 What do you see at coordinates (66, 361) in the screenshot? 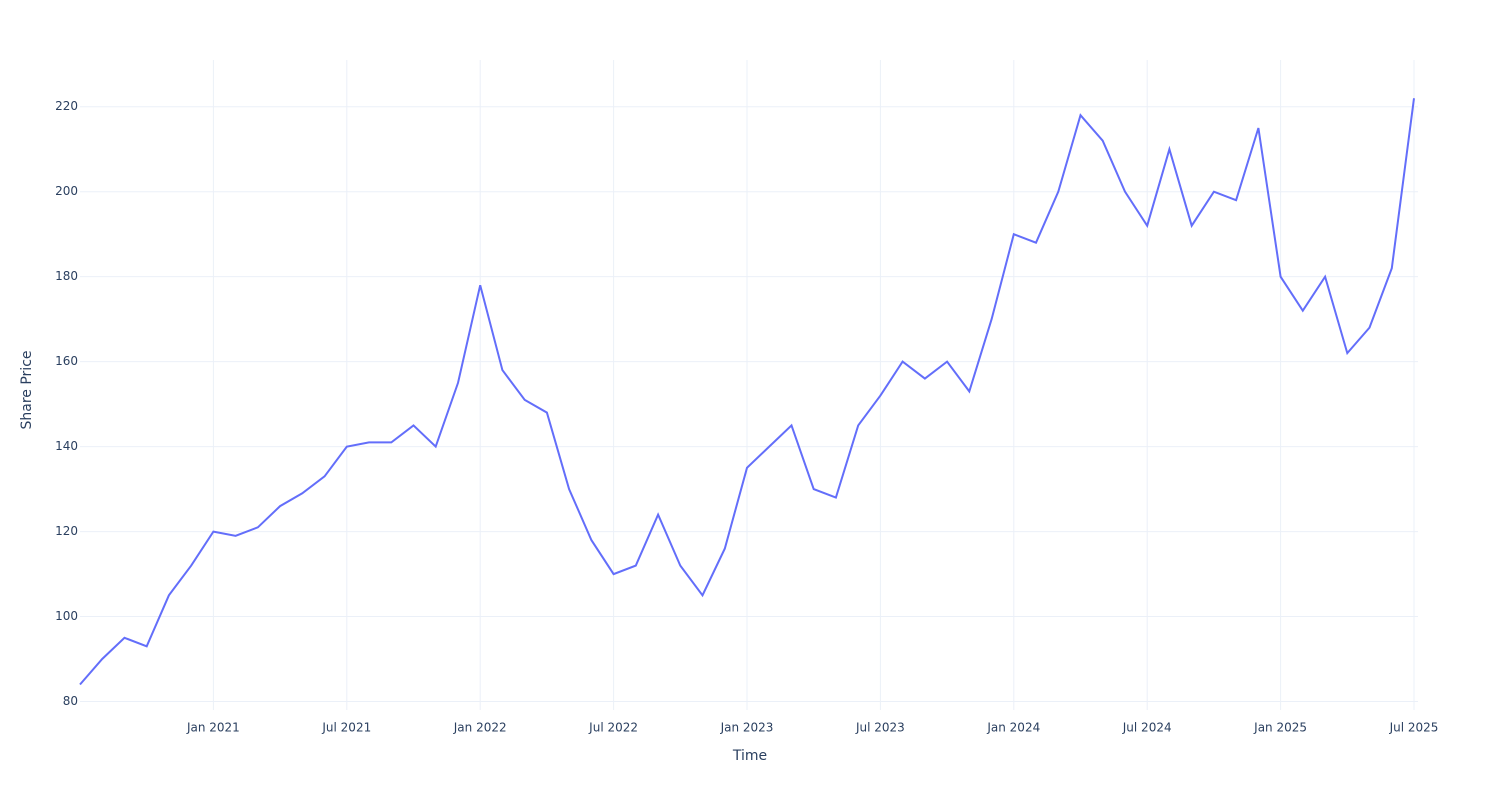
I see `y-tick-label: 160` at bounding box center [66, 361].